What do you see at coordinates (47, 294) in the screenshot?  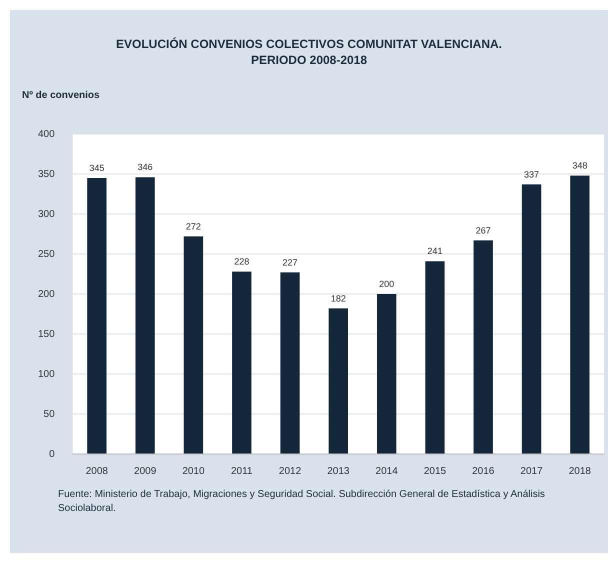 I see `y-tick-label: 200` at bounding box center [47, 294].